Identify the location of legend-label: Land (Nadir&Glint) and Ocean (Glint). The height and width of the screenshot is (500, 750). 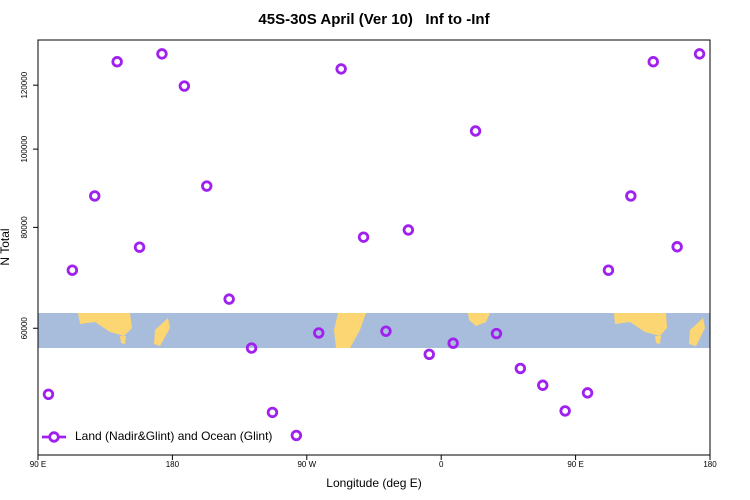
(173, 436).